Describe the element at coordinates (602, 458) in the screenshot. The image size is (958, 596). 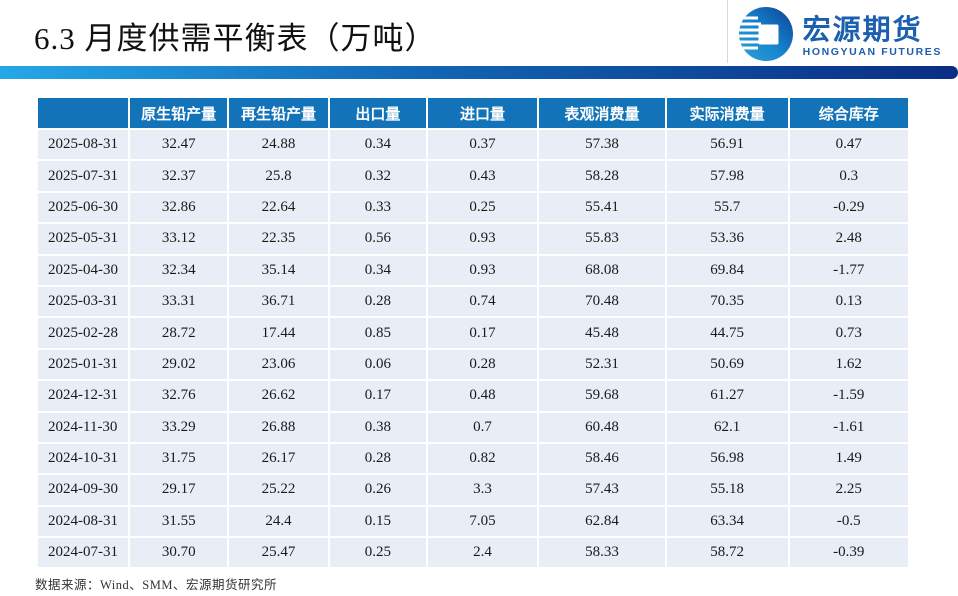
I see `value-cell: 58.46` at that location.